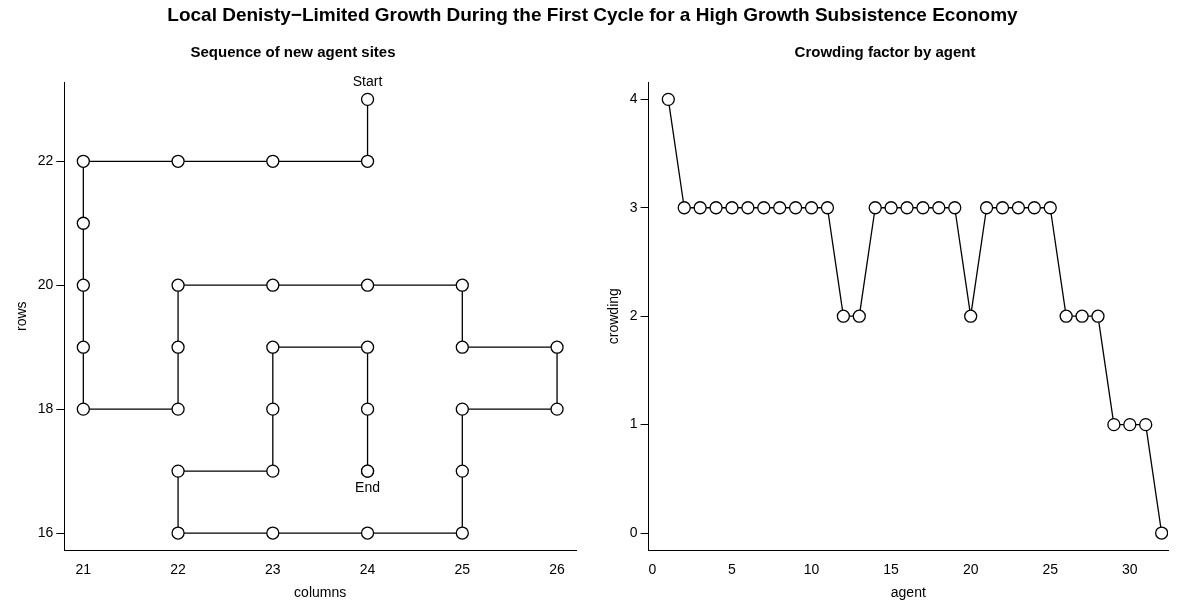 The width and height of the screenshot is (1185, 613). Describe the element at coordinates (45, 160) in the screenshot. I see `y-tick-label: 22` at that location.